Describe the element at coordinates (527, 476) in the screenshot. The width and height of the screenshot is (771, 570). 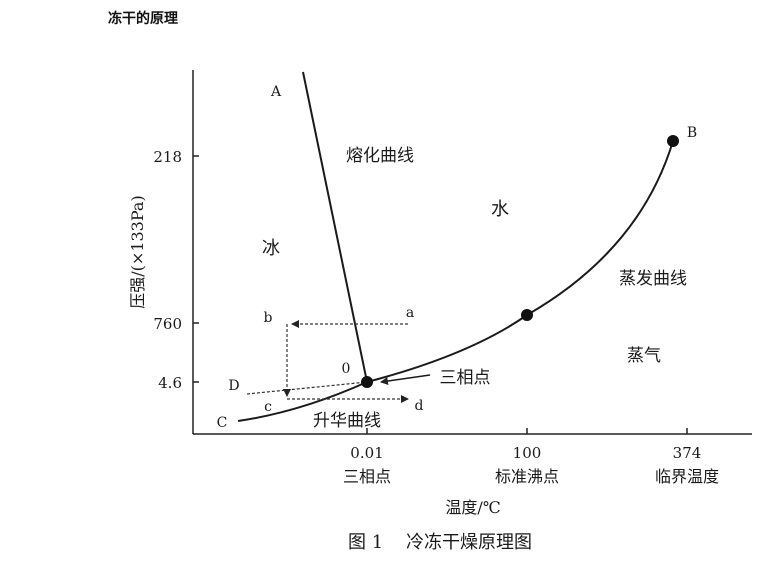
I see `x-tick-name-boiling: 标准沸点` at that location.